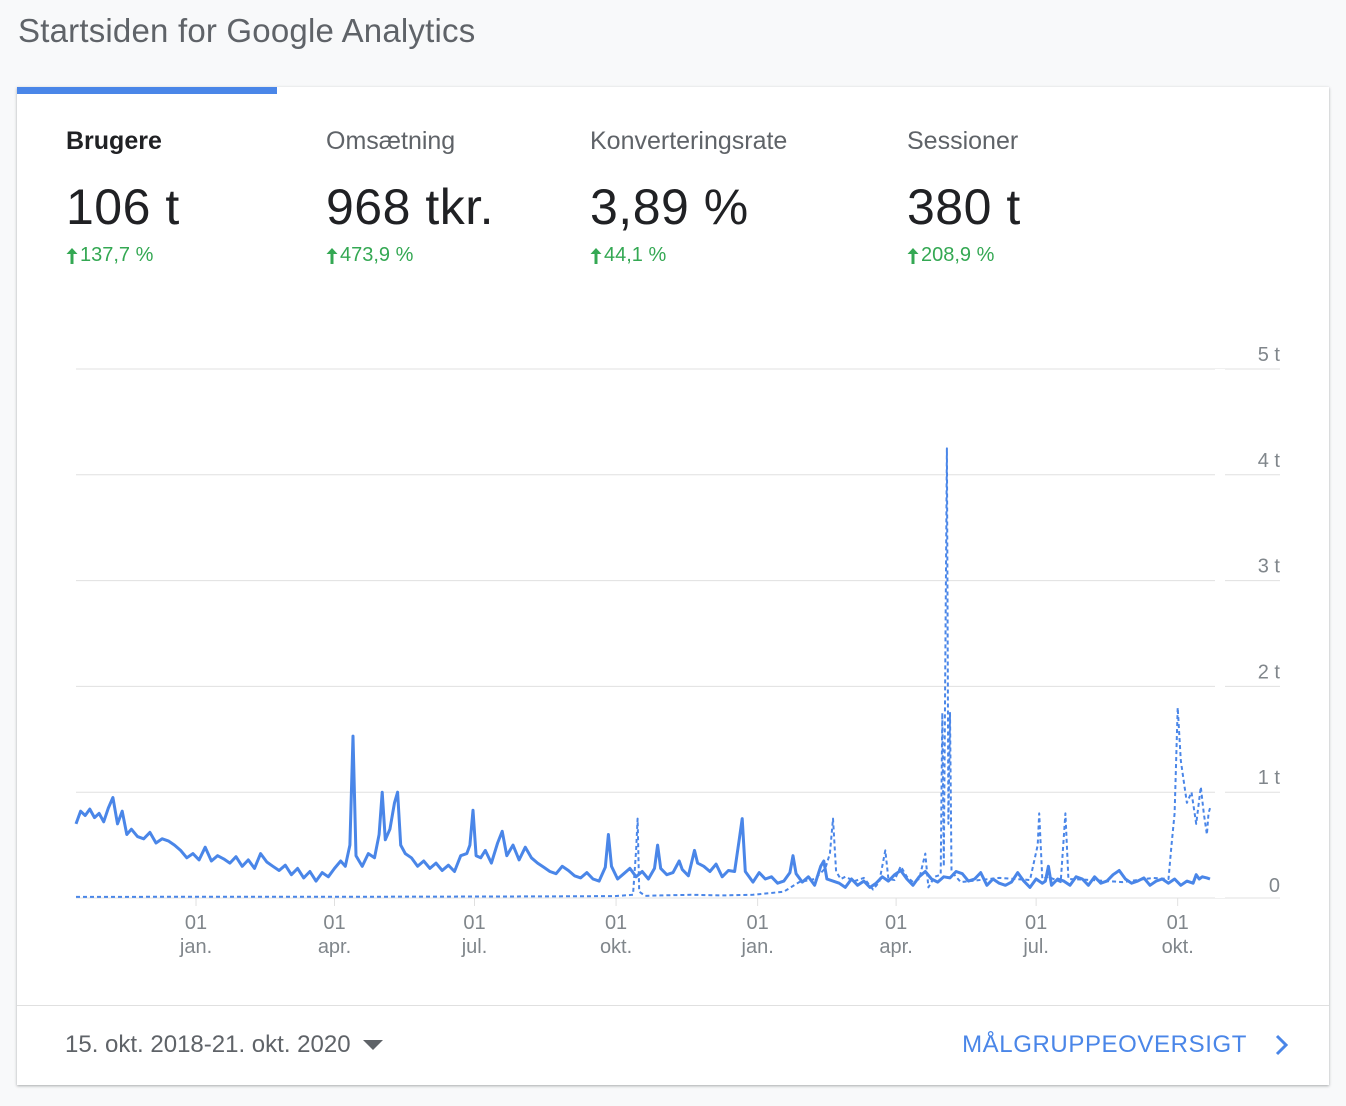  What do you see at coordinates (963, 141) in the screenshot?
I see `metric-label: Sessioner` at bounding box center [963, 141].